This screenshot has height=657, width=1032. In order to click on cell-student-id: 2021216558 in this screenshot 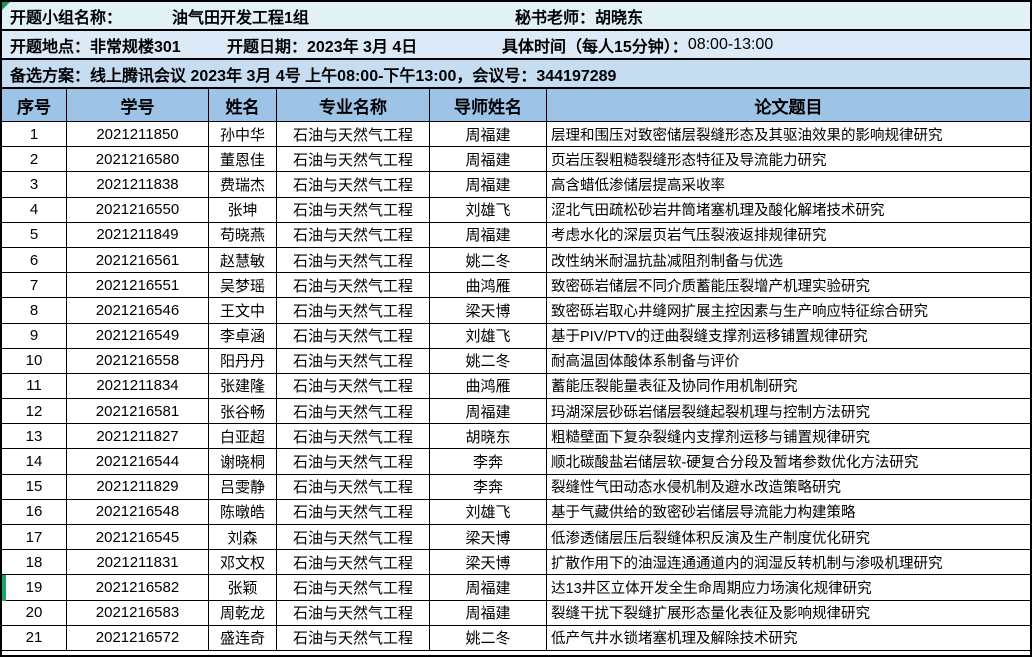, I will do `click(138, 361)`.